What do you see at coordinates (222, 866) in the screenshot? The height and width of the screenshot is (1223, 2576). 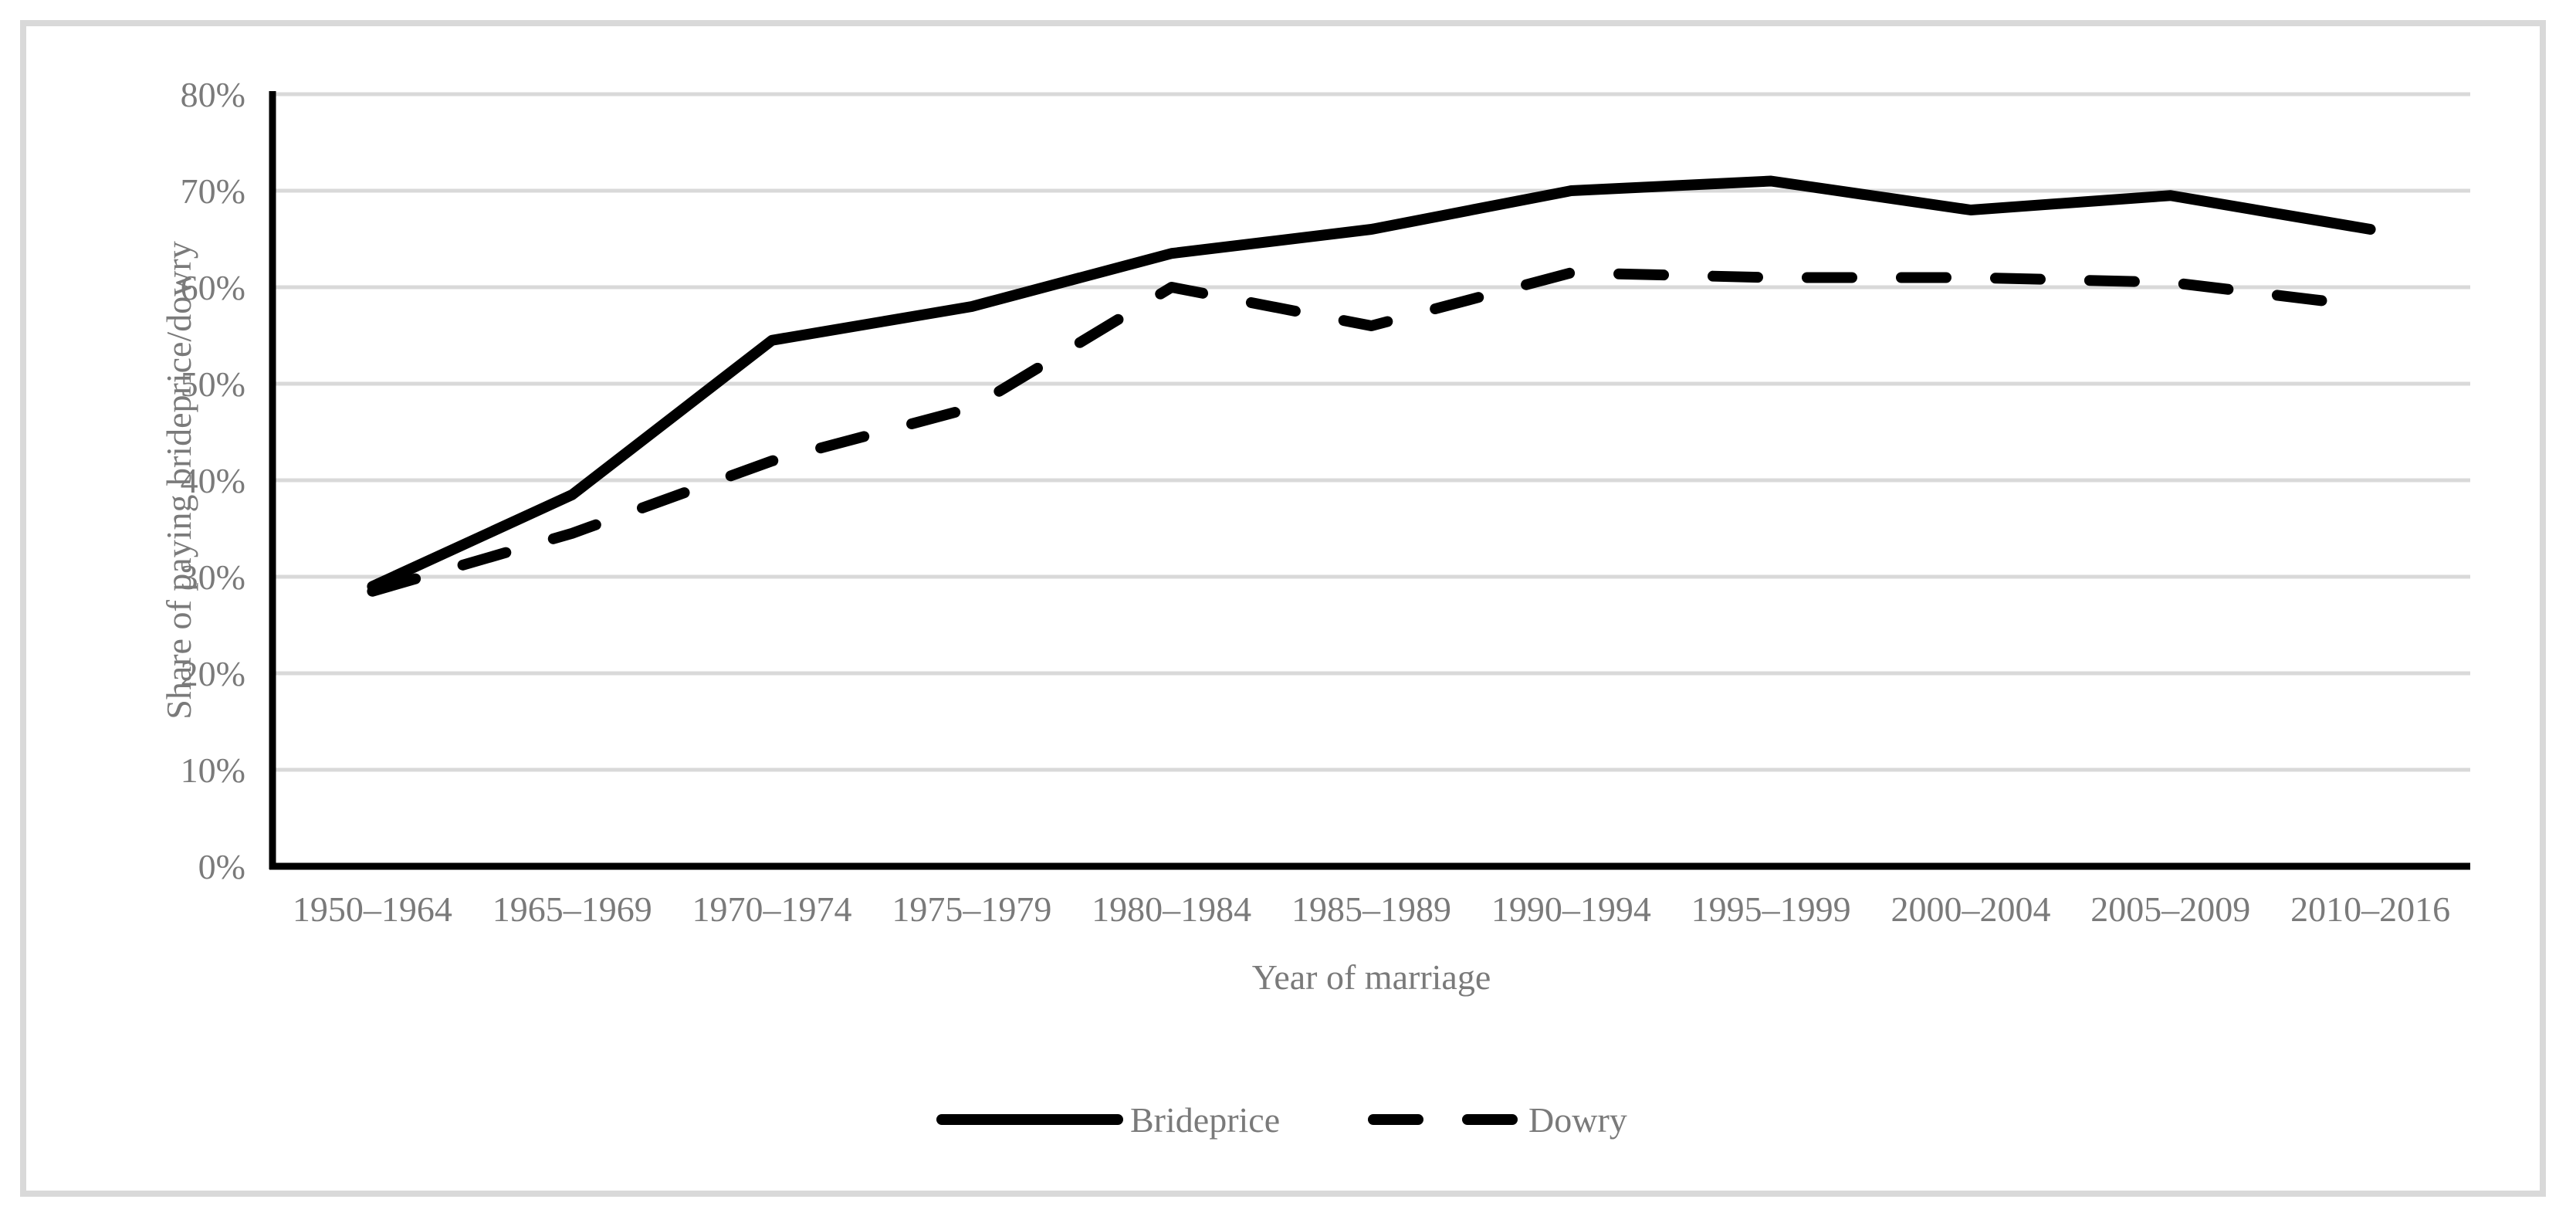 I see `y-tick-label: 0%` at bounding box center [222, 866].